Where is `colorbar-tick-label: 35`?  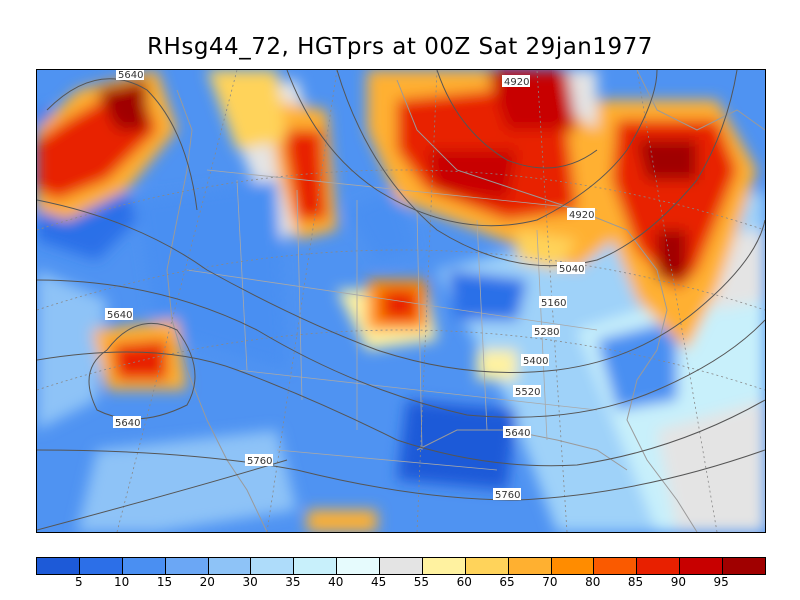
colorbar-tick-label: 35 is located at coordinates (293, 582).